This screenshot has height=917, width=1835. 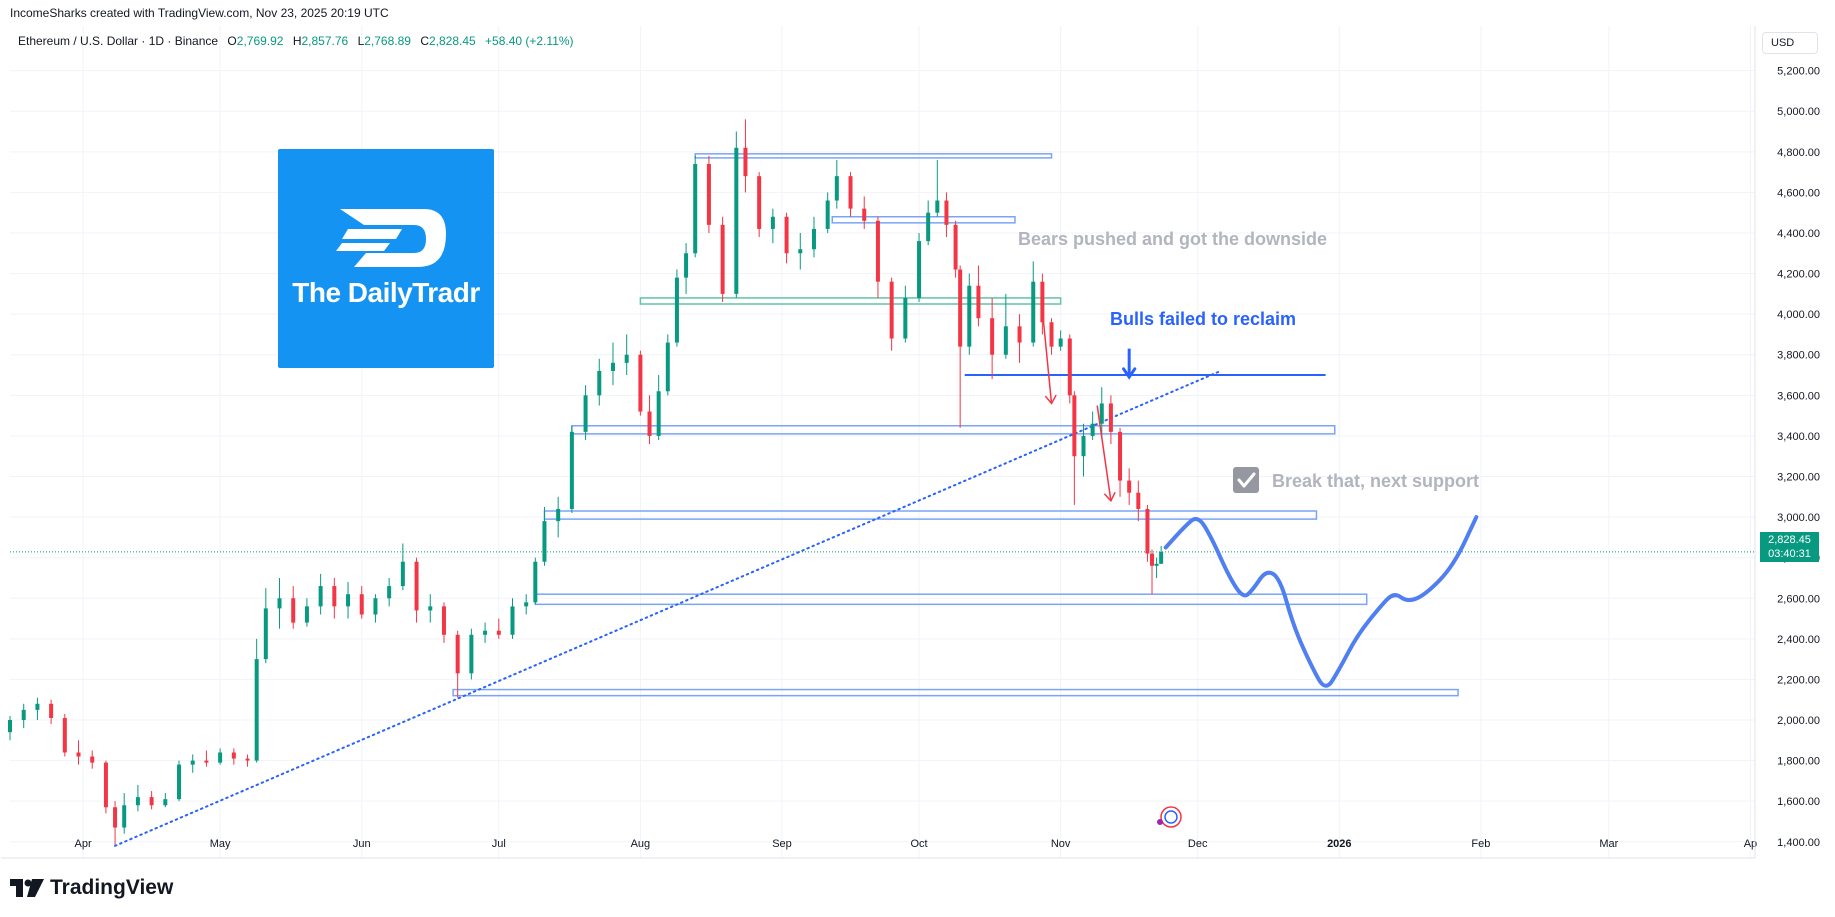 I want to click on last-price-tag: 2,828.45 03:40:31, so click(x=1789, y=547).